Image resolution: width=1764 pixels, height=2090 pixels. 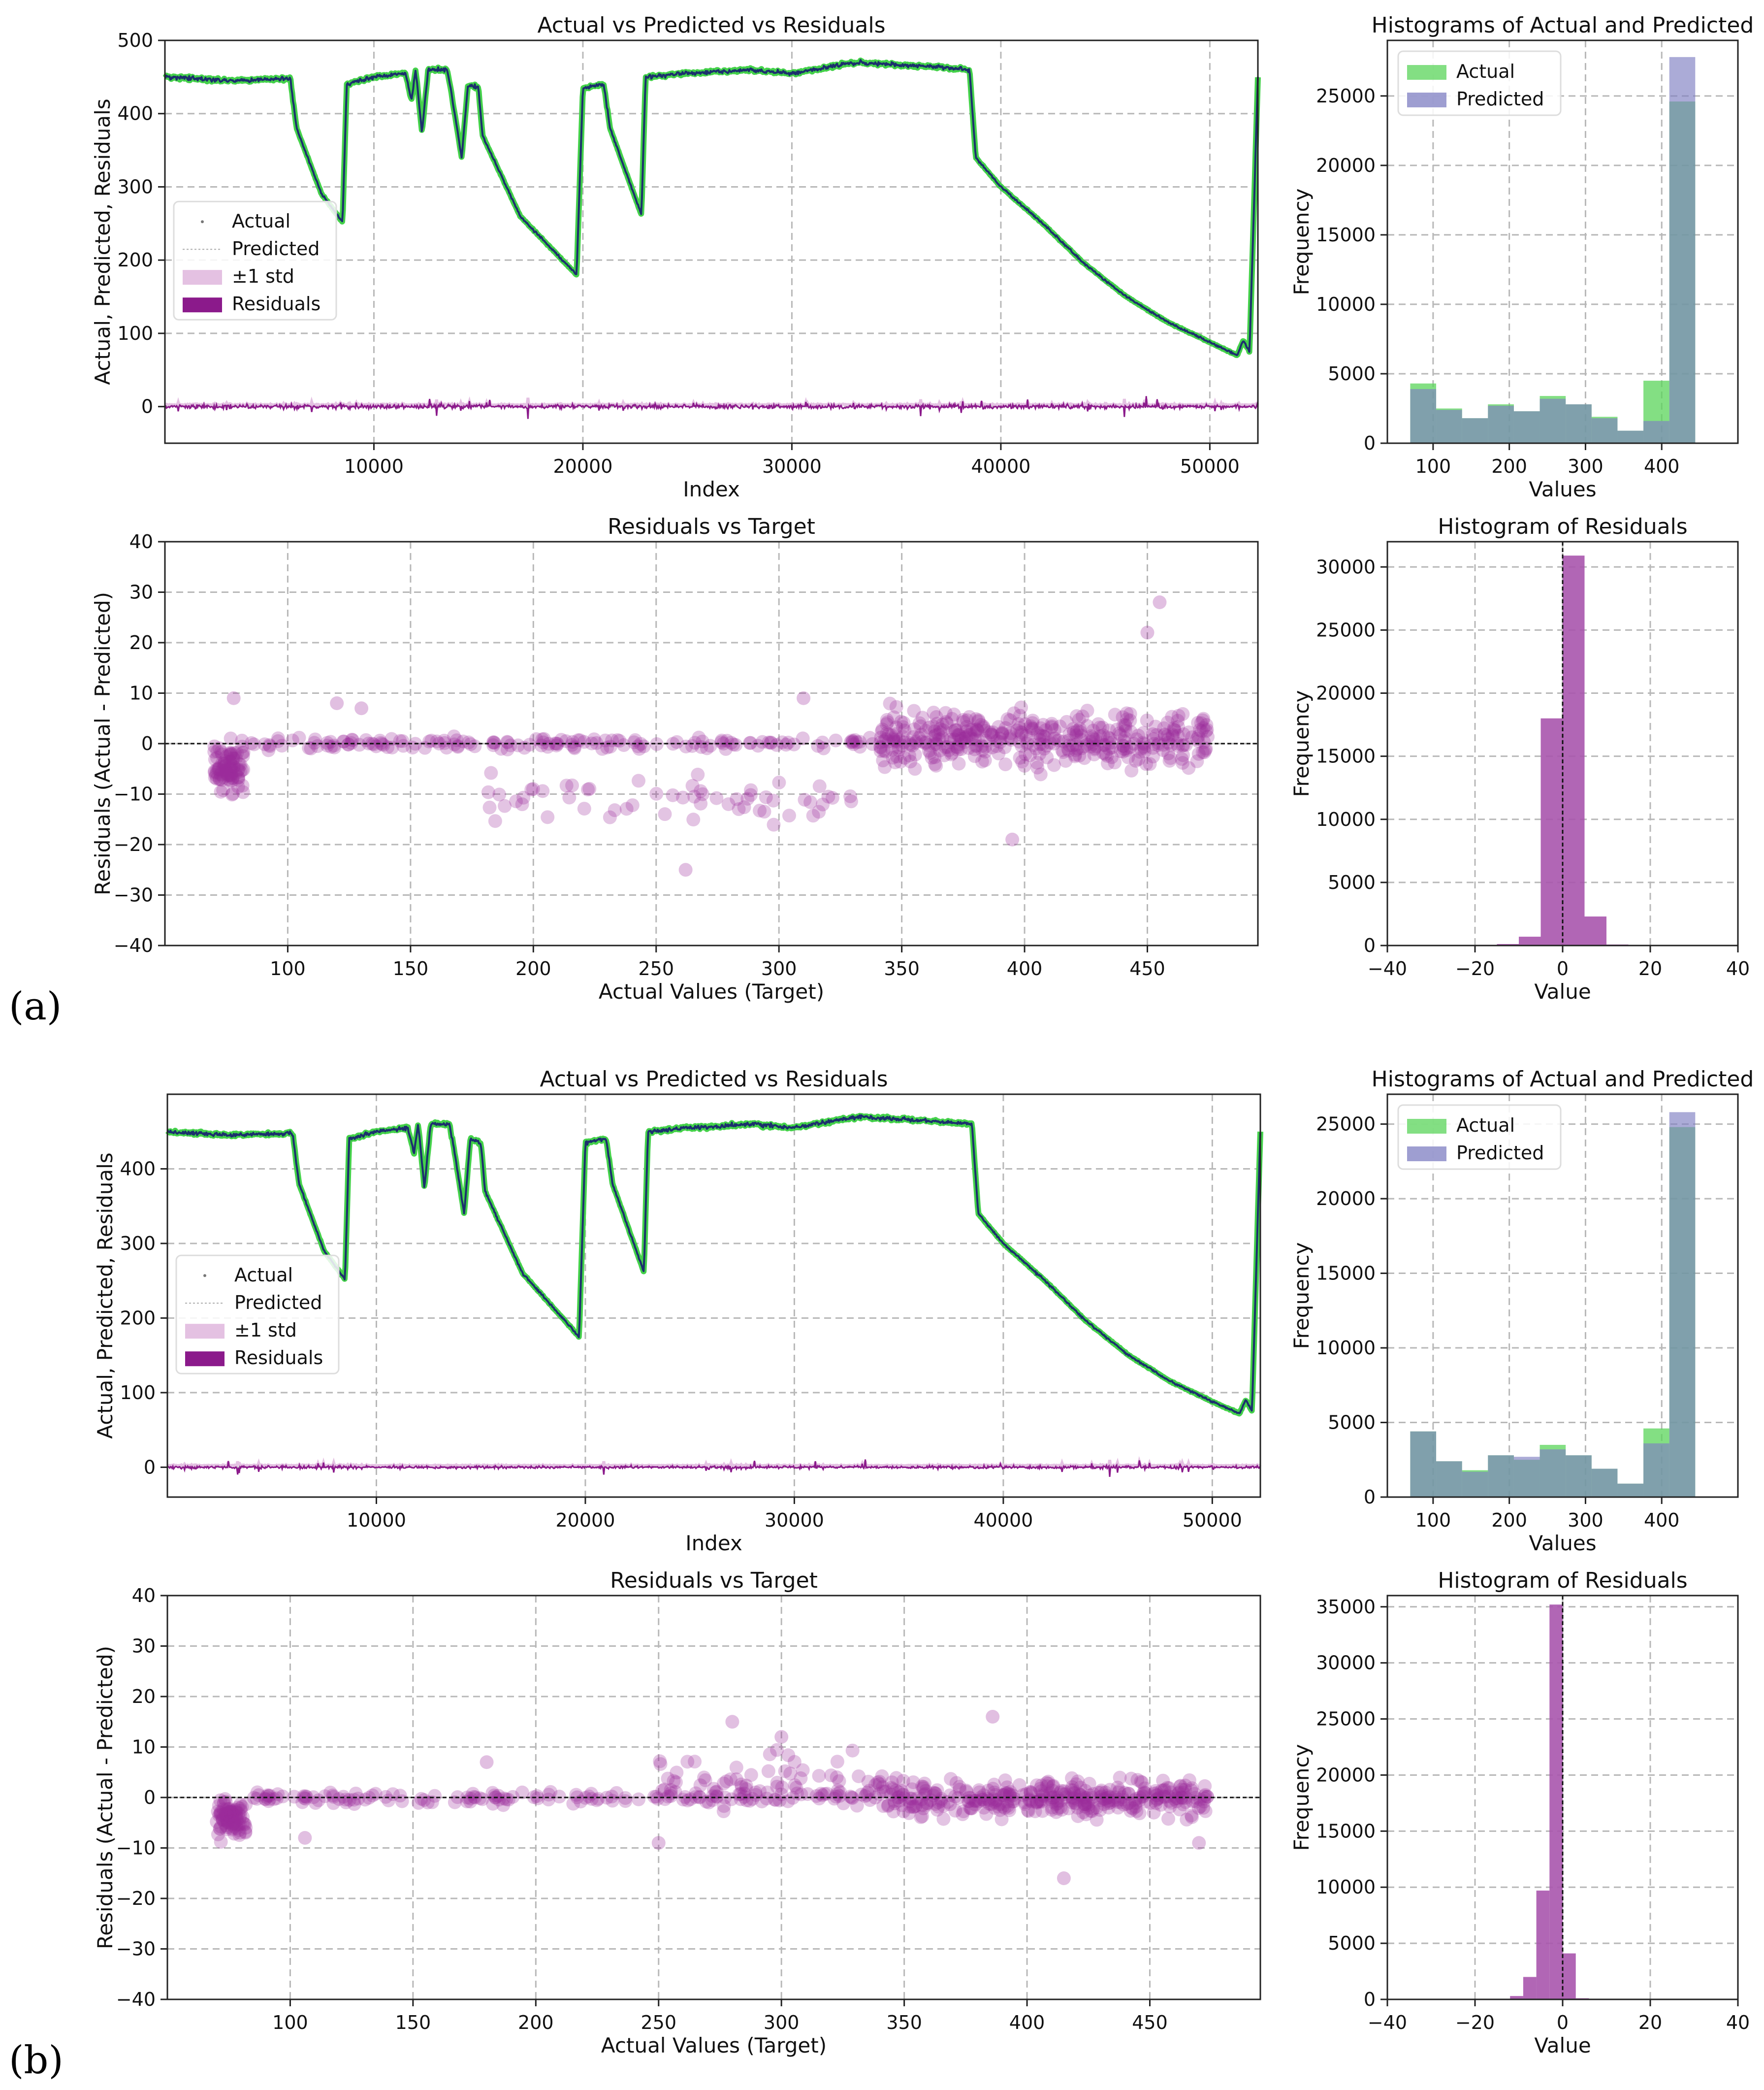 I want to click on legend: Actual Predicted ±1 std Residuals, so click(x=255, y=260).